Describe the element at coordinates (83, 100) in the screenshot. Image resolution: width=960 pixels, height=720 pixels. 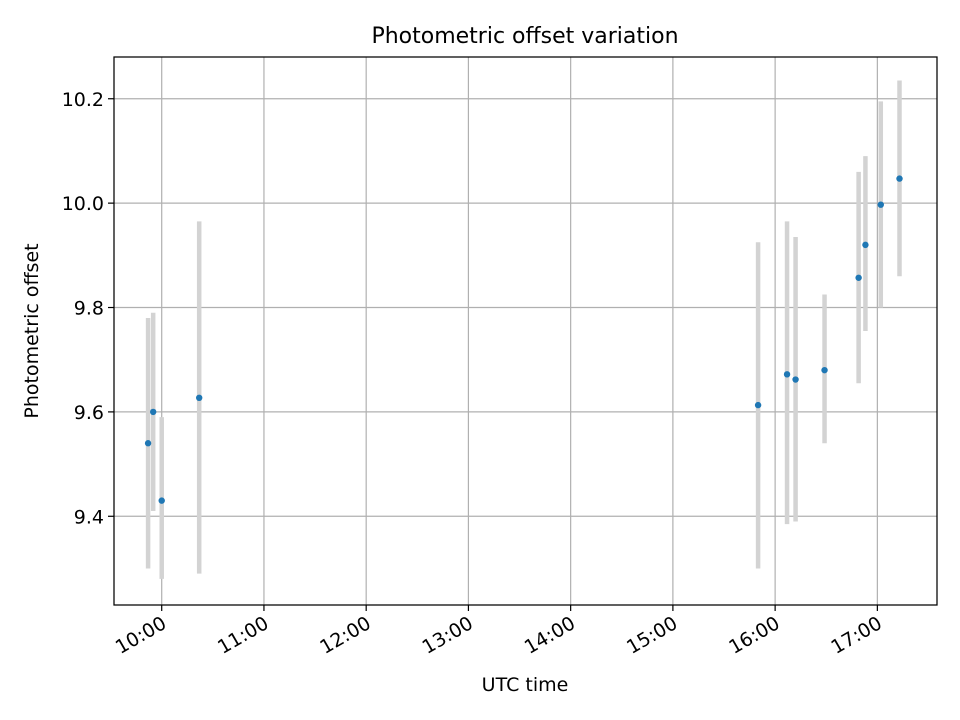
I see `y-tick-label: 10.2` at that location.